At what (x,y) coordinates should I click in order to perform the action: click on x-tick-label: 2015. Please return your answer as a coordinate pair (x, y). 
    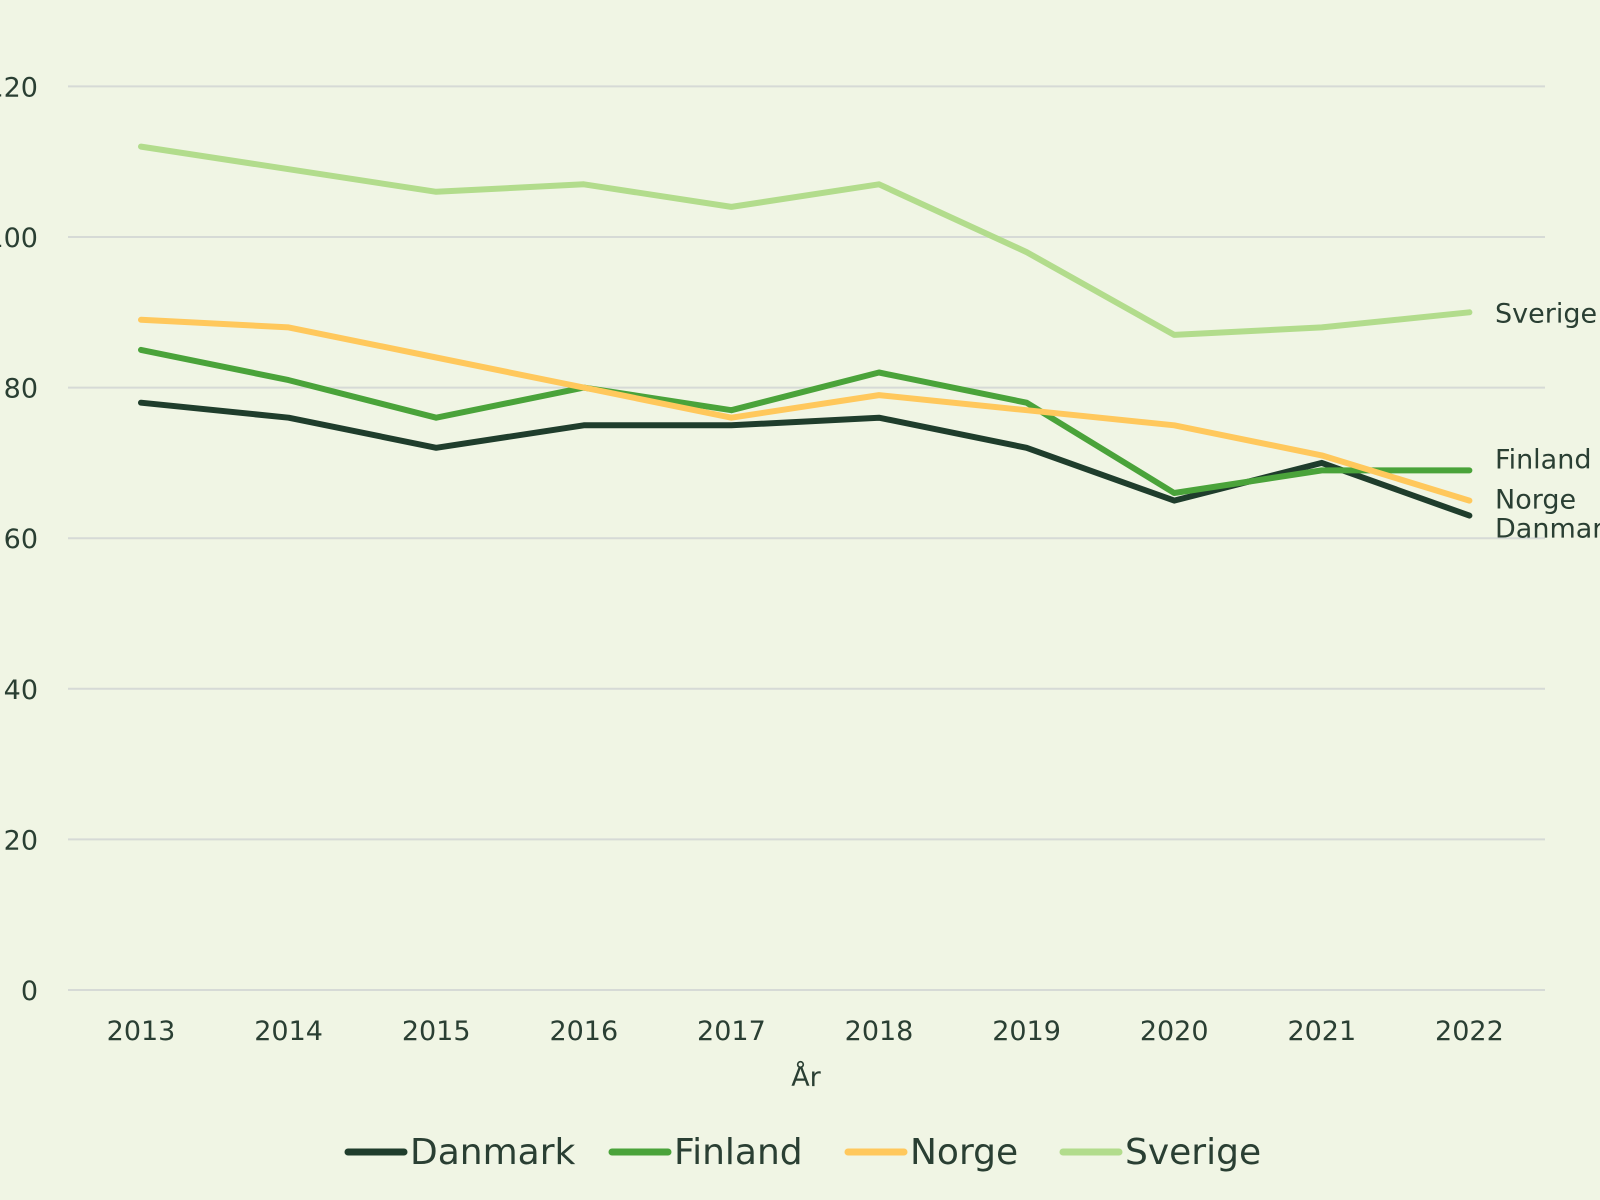
    Looking at the image, I should click on (436, 1031).